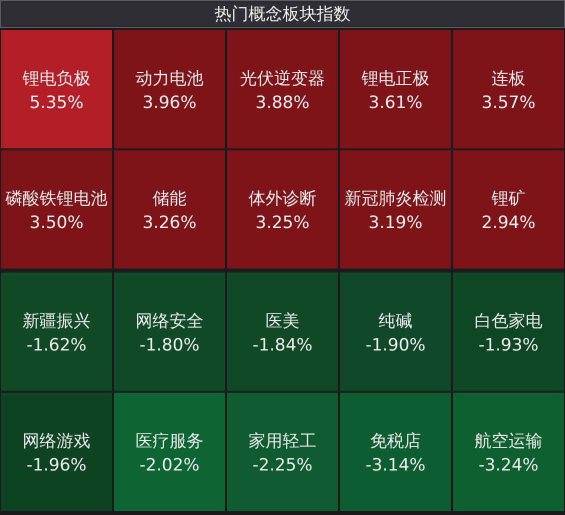 The image size is (565, 515). I want to click on data-label: -1.93%, so click(508, 345).